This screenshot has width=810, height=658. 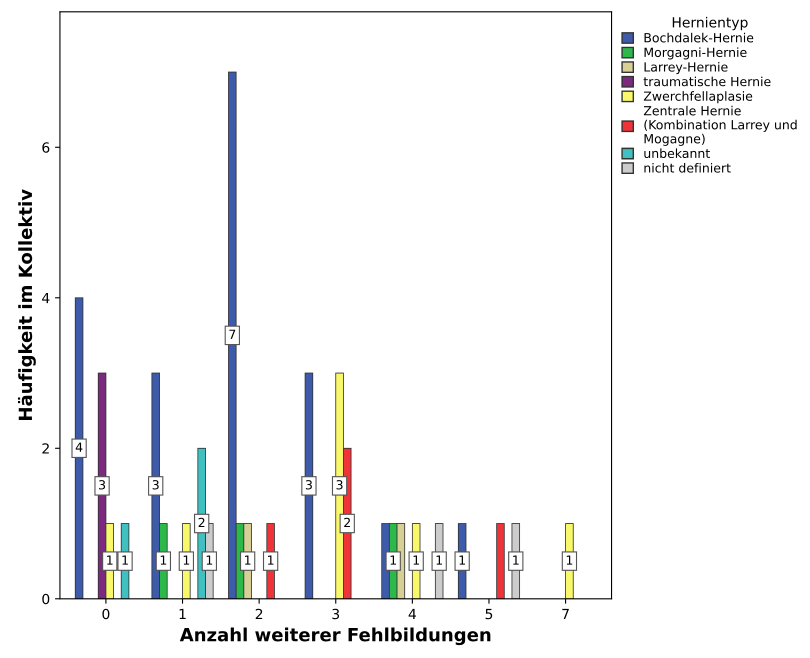 What do you see at coordinates (699, 37) in the screenshot?
I see `legend-label: Bochdalek-Hernie` at bounding box center [699, 37].